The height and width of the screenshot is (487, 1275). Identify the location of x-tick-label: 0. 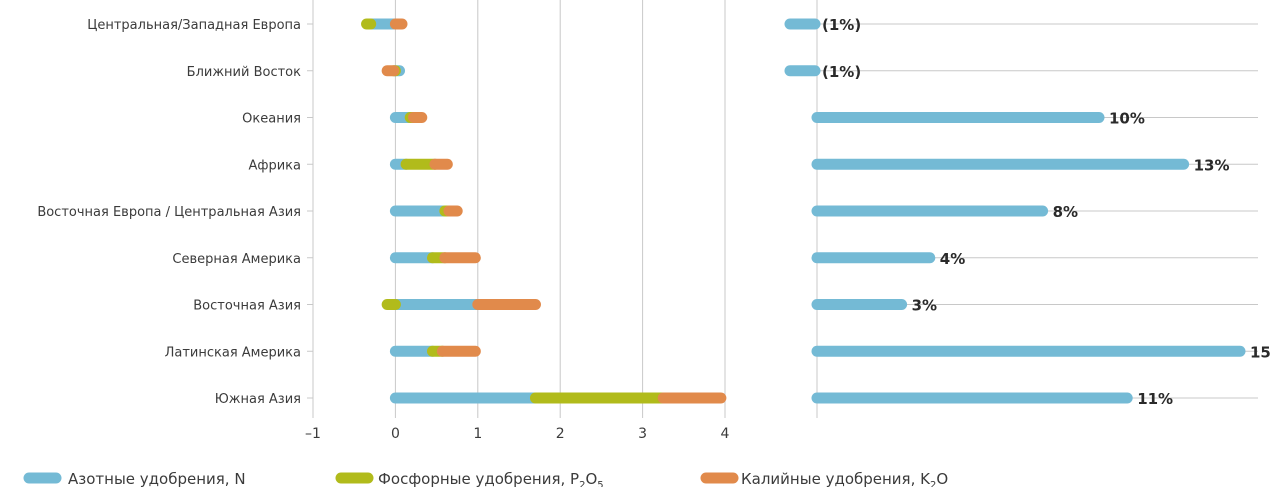
(395, 434).